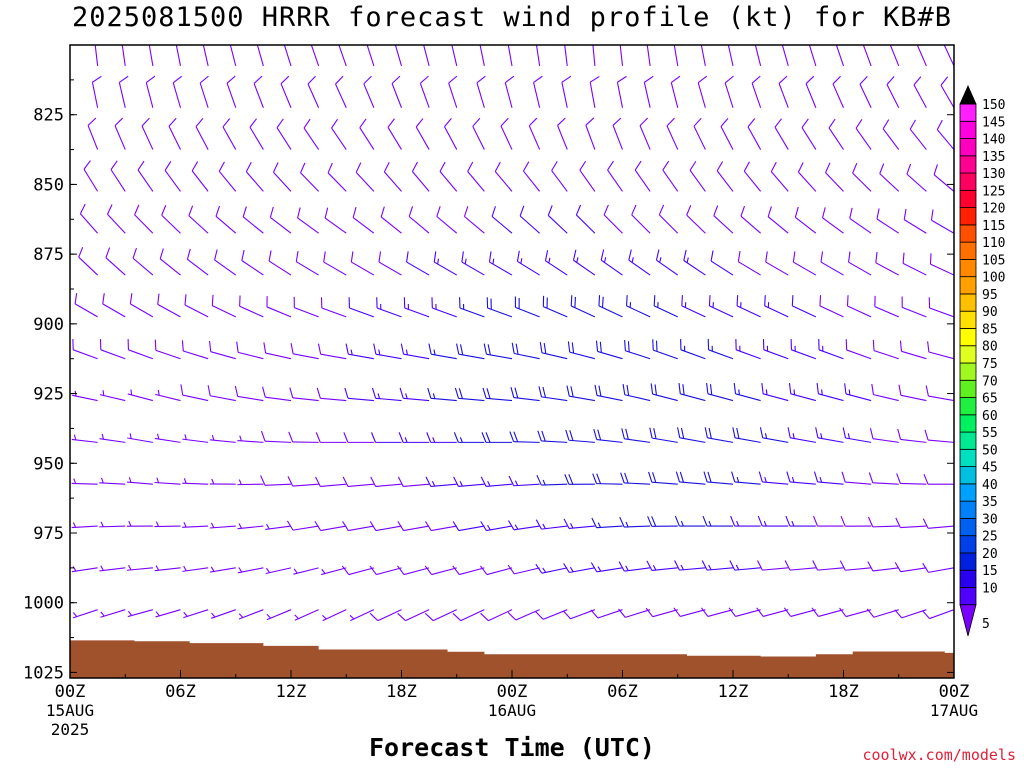 This screenshot has width=1024, height=768. Describe the element at coordinates (990, 329) in the screenshot. I see `colorbar-label: 85` at that location.